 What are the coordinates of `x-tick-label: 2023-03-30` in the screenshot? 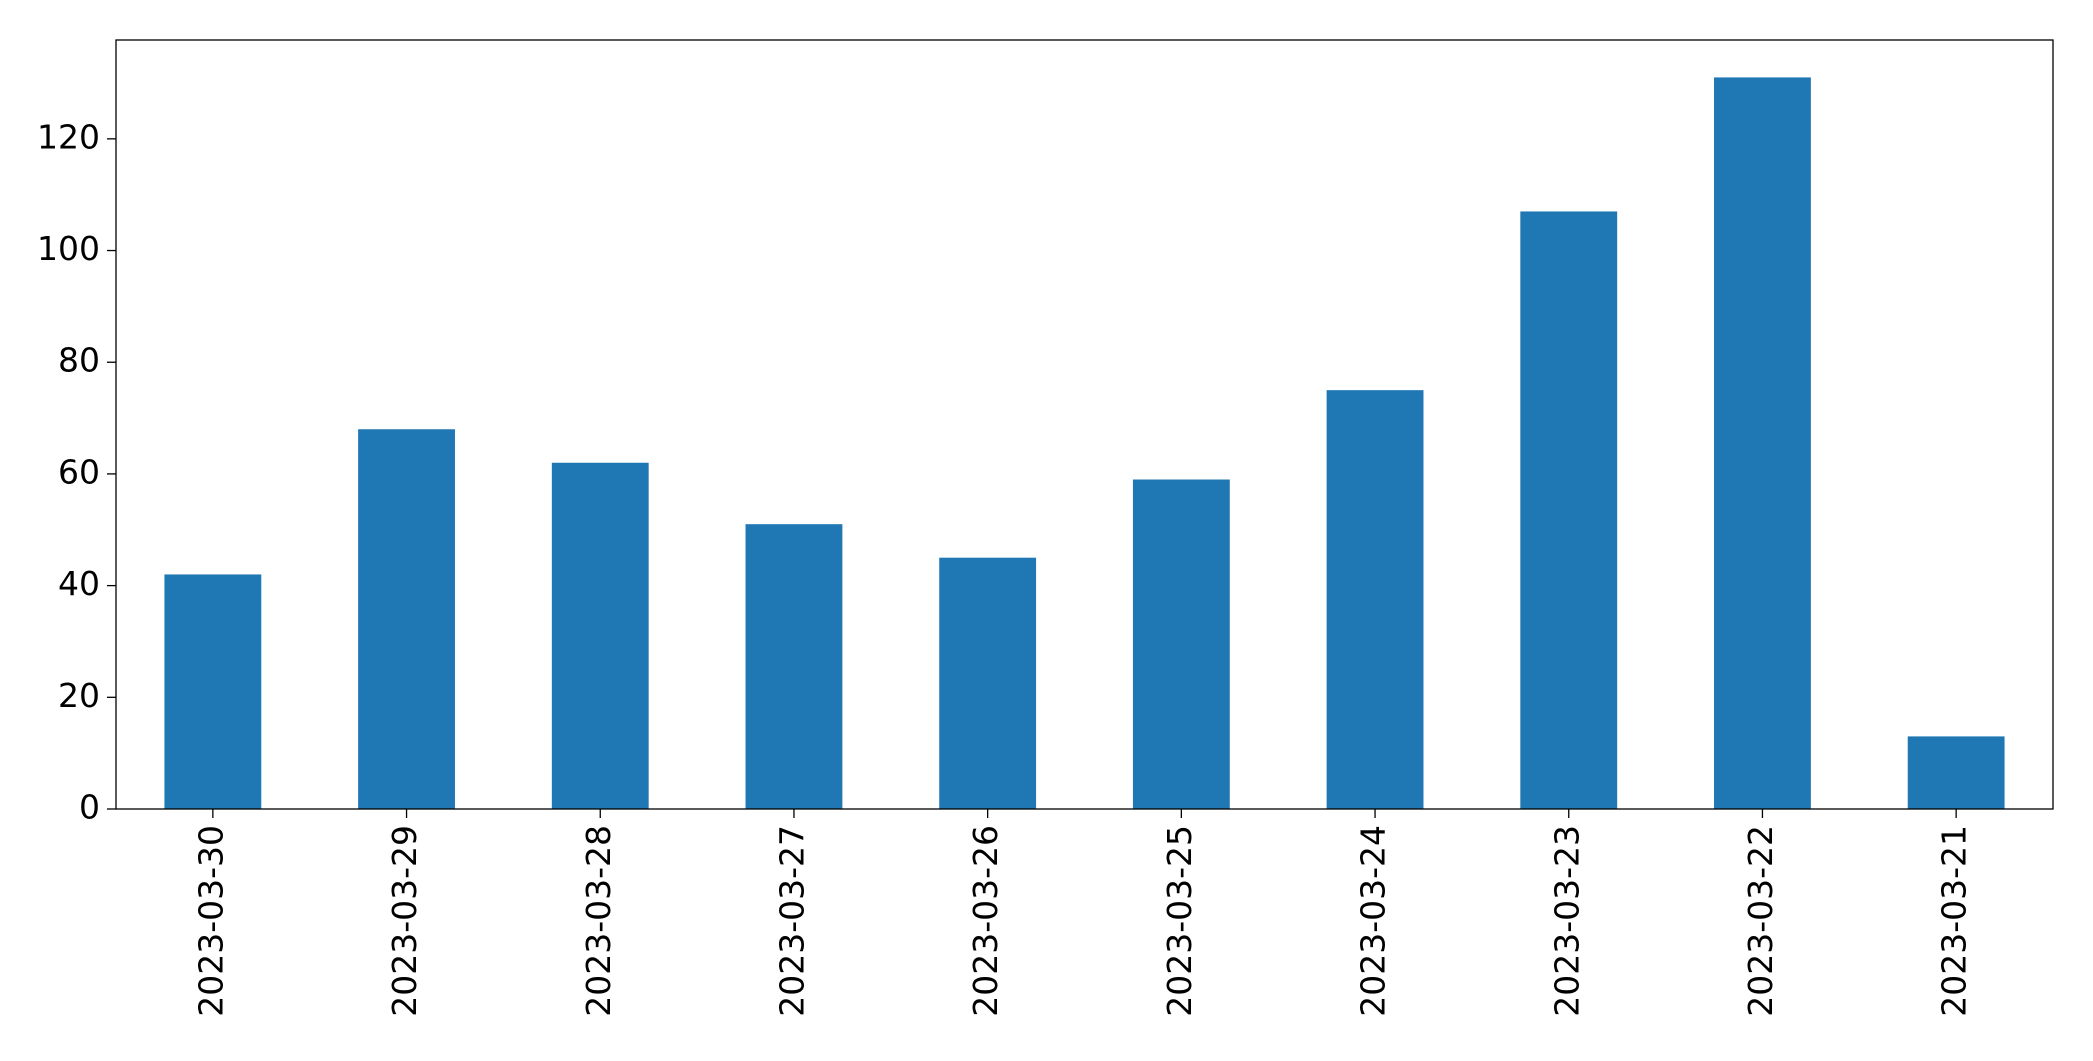 It's located at (210, 921).